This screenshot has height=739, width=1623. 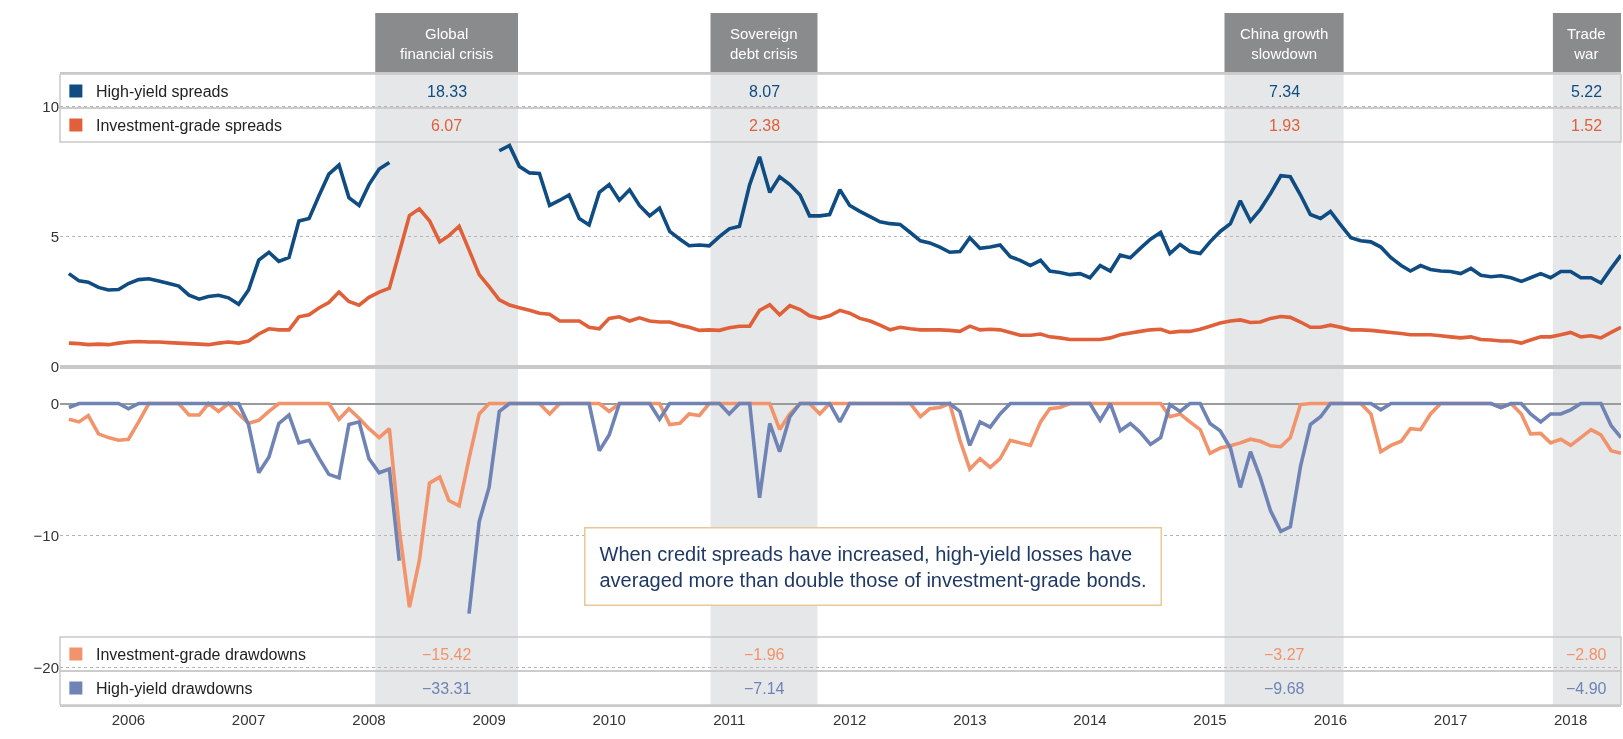 What do you see at coordinates (1285, 91) in the screenshot?
I see `annotation: 7.34` at bounding box center [1285, 91].